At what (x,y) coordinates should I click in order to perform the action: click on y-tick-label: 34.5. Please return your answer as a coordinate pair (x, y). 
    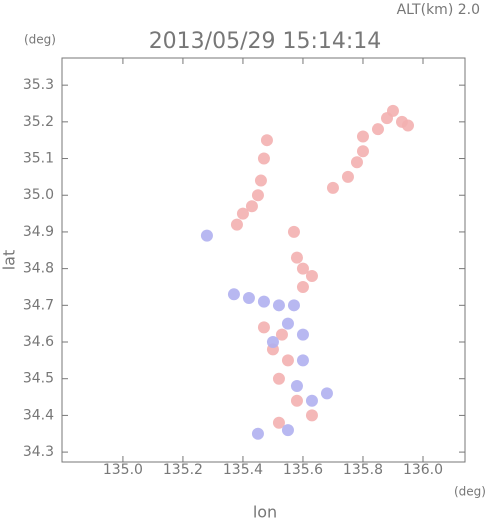
    Looking at the image, I should click on (38, 379).